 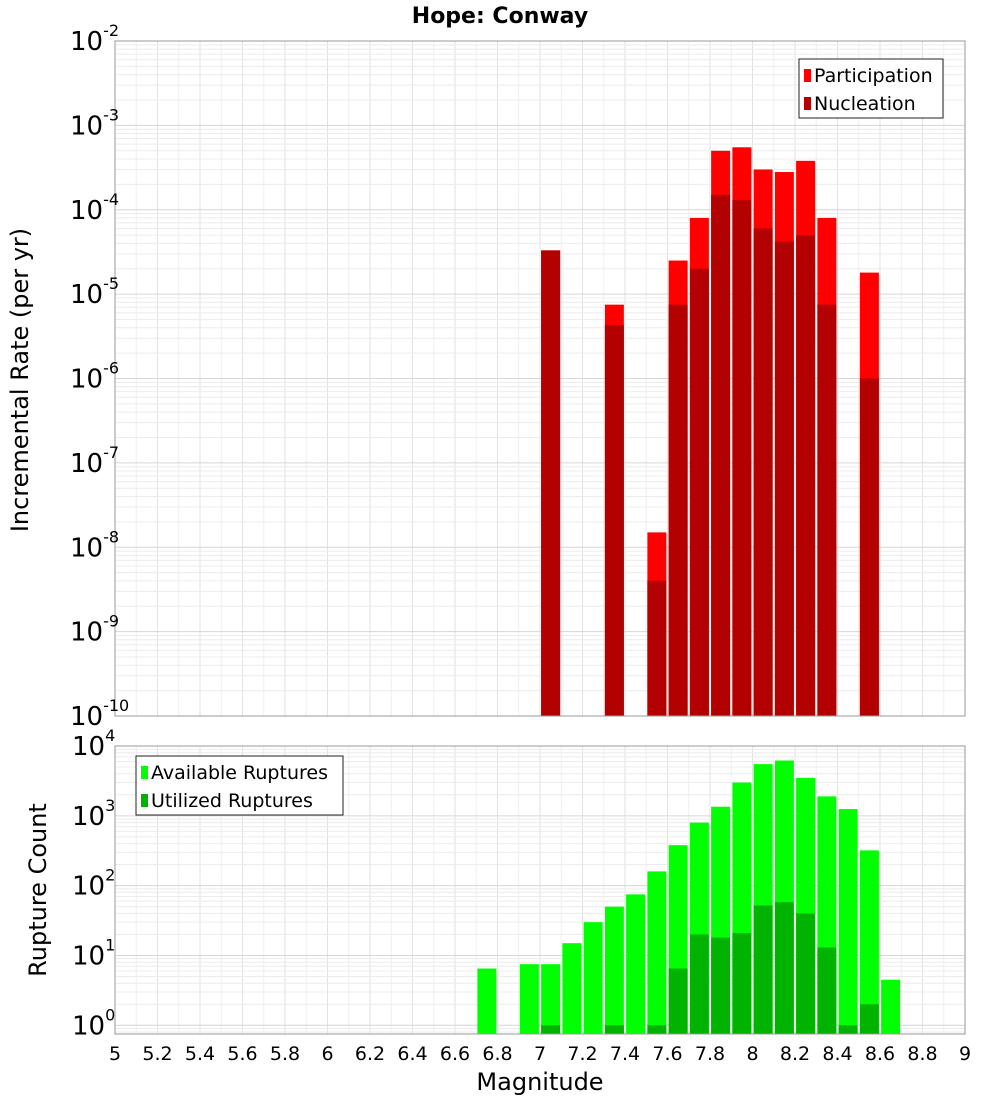 What do you see at coordinates (965, 1054) in the screenshot?
I see `x-tick-label: 9` at bounding box center [965, 1054].